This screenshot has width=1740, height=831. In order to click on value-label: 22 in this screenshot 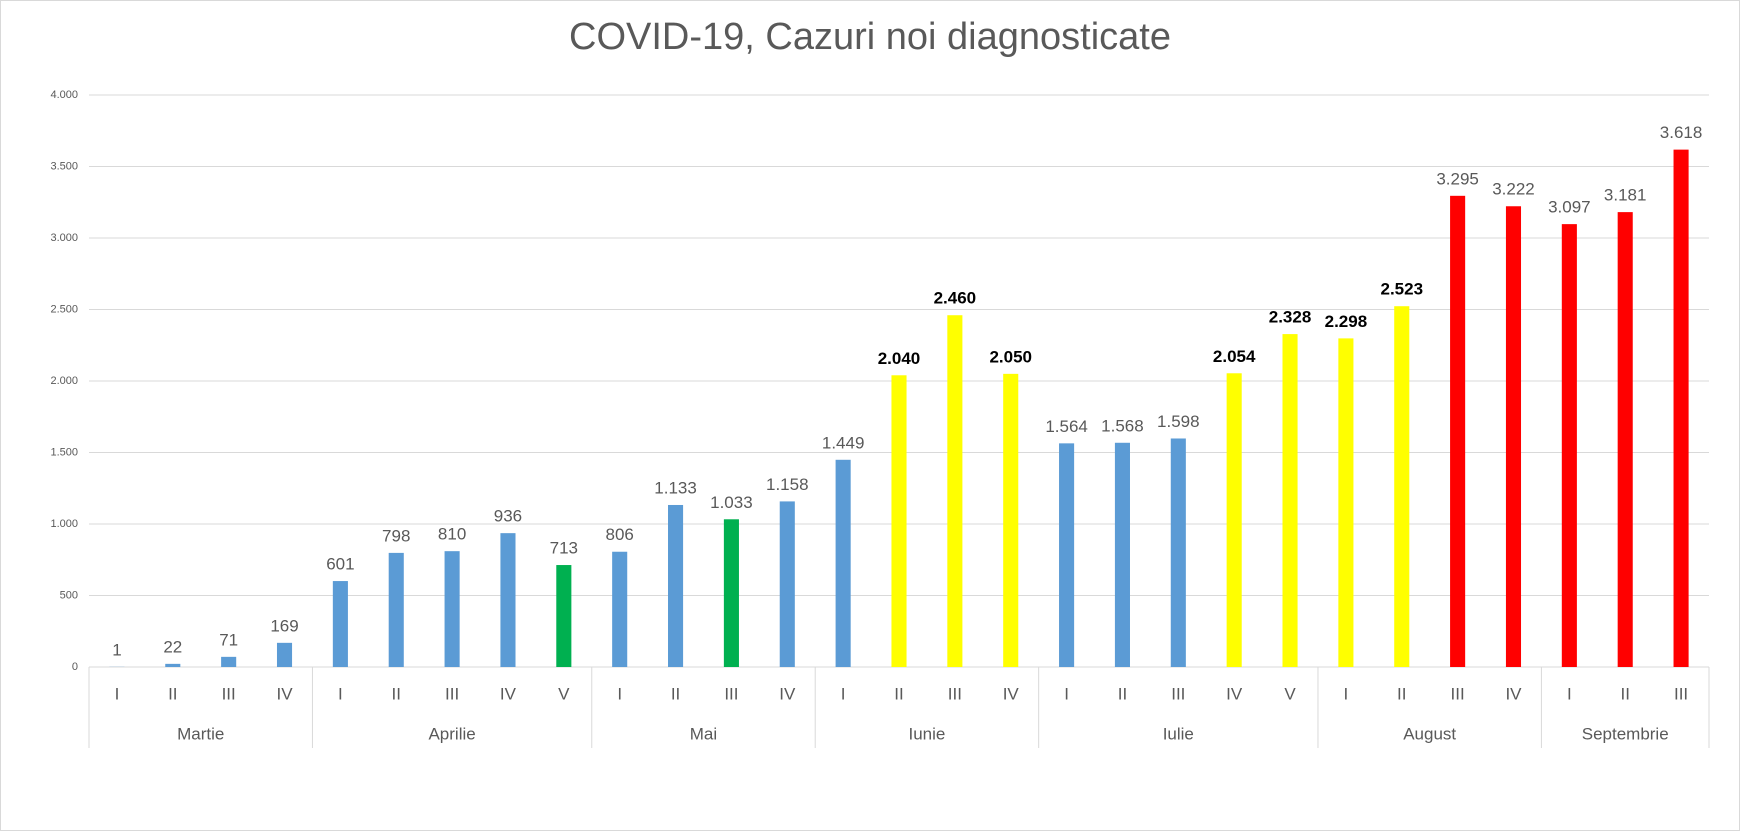, I will do `click(172, 646)`.